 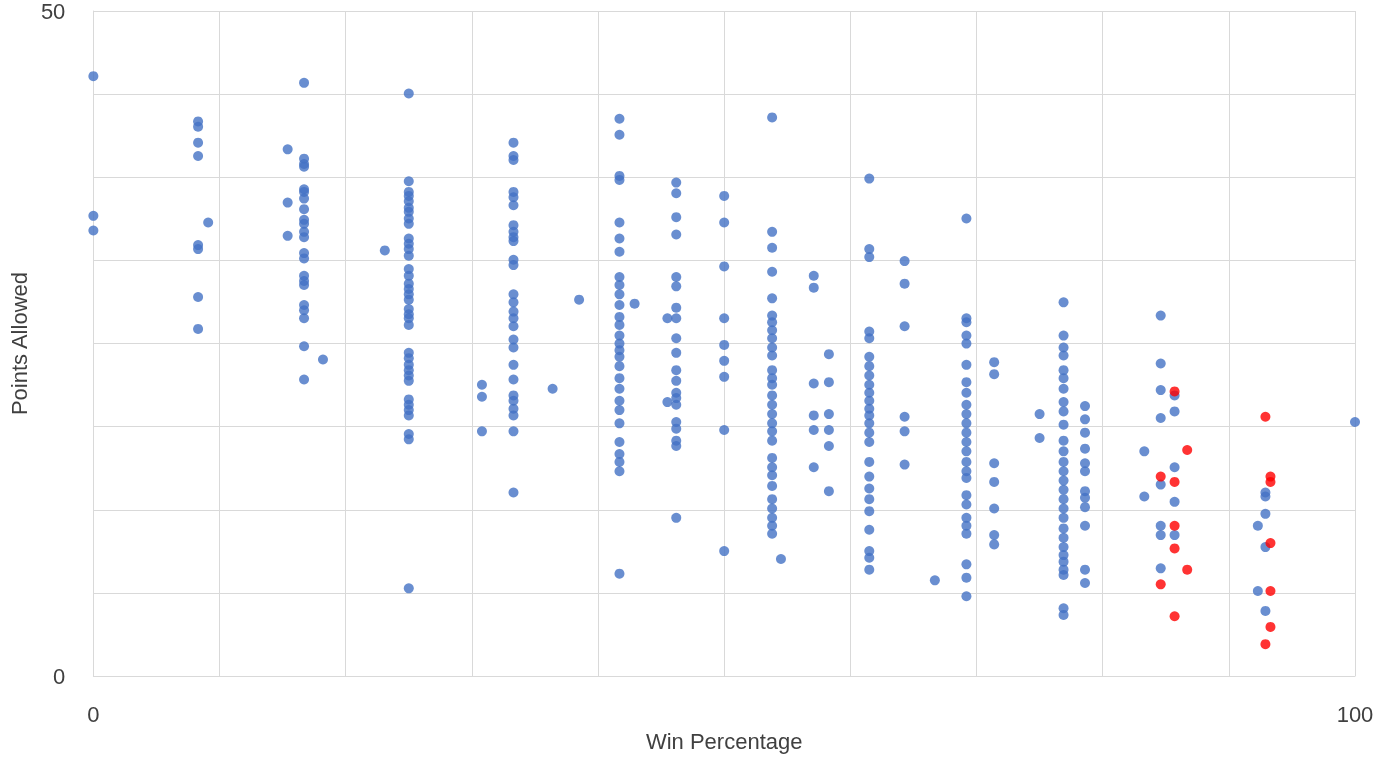 I want to click on x-tick-label: 100, so click(x=1355, y=714).